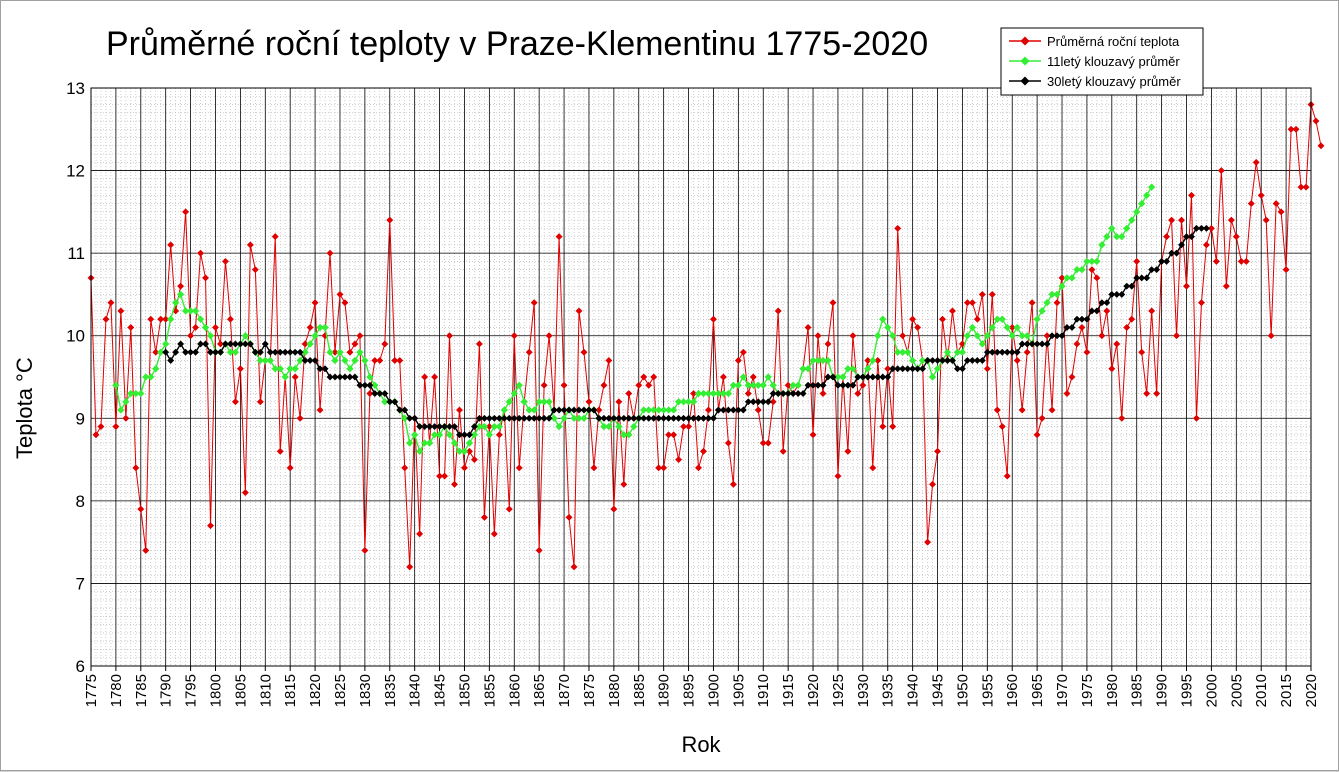 This screenshot has height=772, width=1339. What do you see at coordinates (689, 690) in the screenshot?
I see `x-tick-label: 1895` at bounding box center [689, 690].